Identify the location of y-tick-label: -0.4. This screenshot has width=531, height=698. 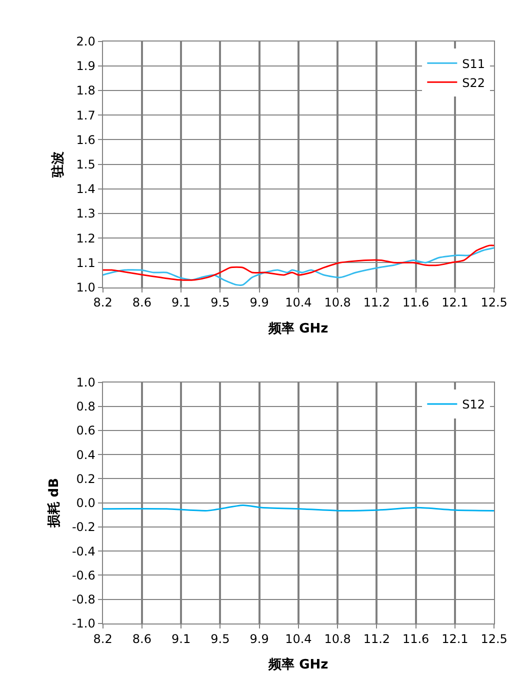
(84, 551).